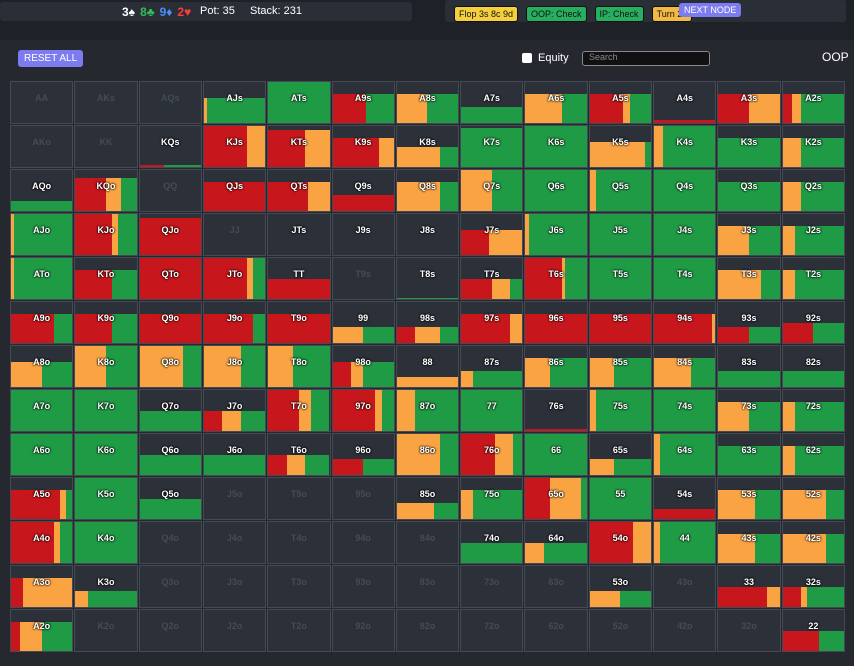 This screenshot has height=666, width=854. What do you see at coordinates (210, 11) in the screenshot?
I see `pot-label: Pot:` at bounding box center [210, 11].